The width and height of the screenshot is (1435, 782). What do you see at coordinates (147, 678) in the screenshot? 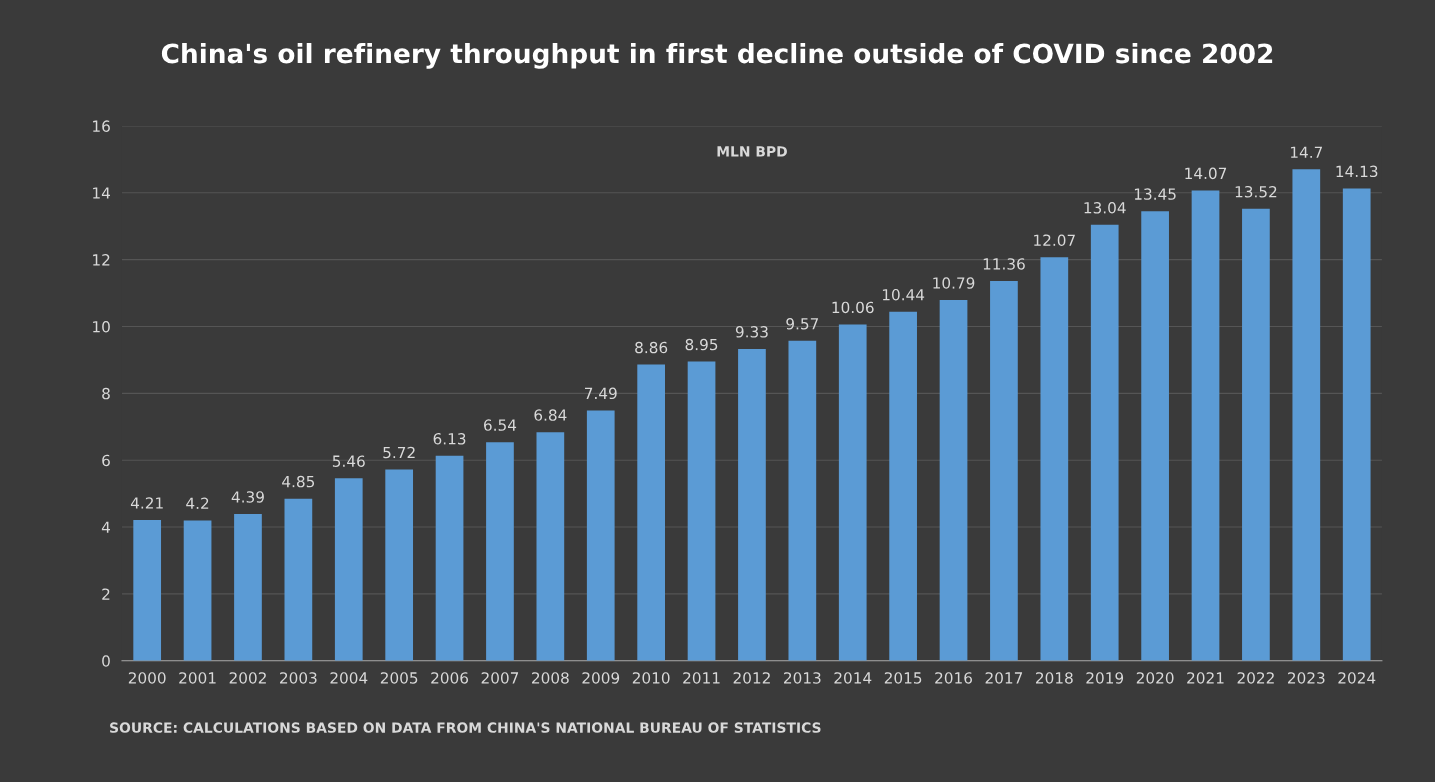
I see `x-tick-label: 2000` at bounding box center [147, 678].